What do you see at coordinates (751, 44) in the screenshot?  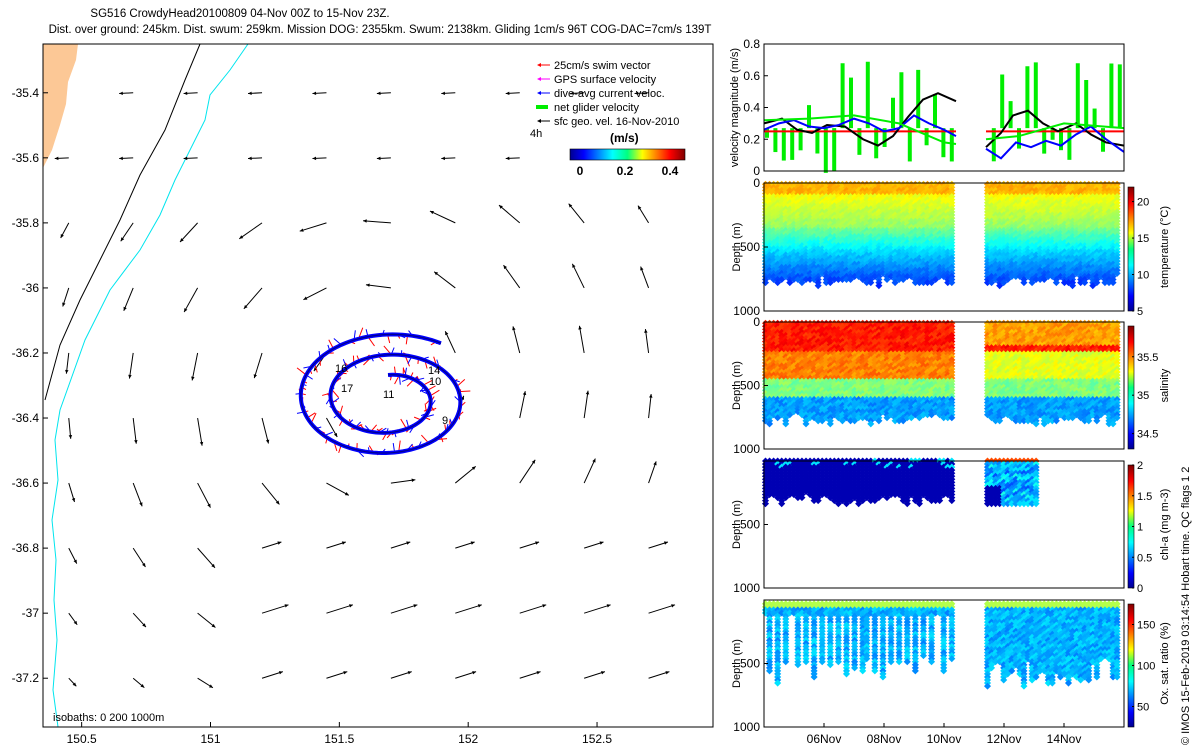 I see `velocity-y-tick-label: 0.8` at bounding box center [751, 44].